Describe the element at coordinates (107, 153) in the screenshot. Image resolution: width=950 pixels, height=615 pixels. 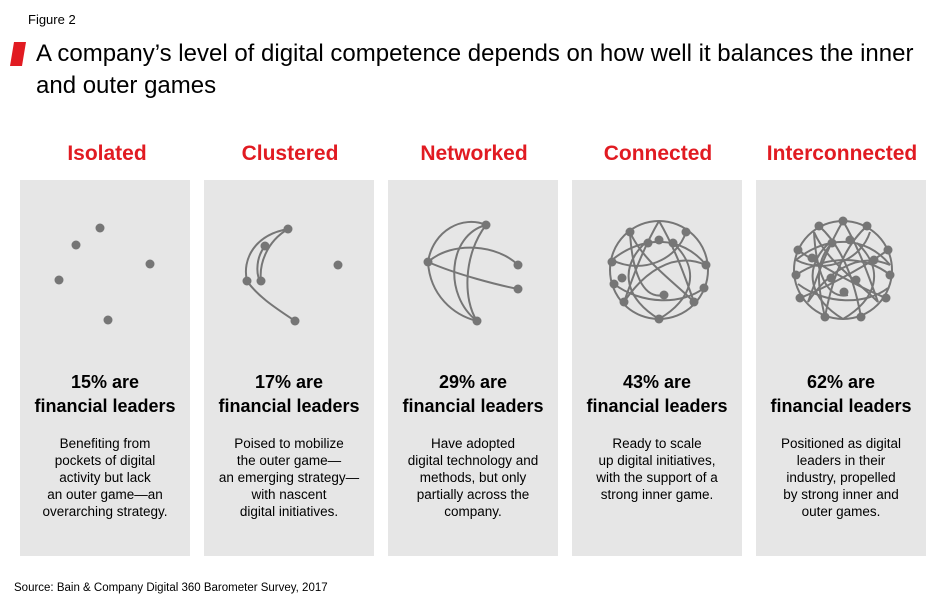
I see `column-heading-isolated: Isolated` at that location.